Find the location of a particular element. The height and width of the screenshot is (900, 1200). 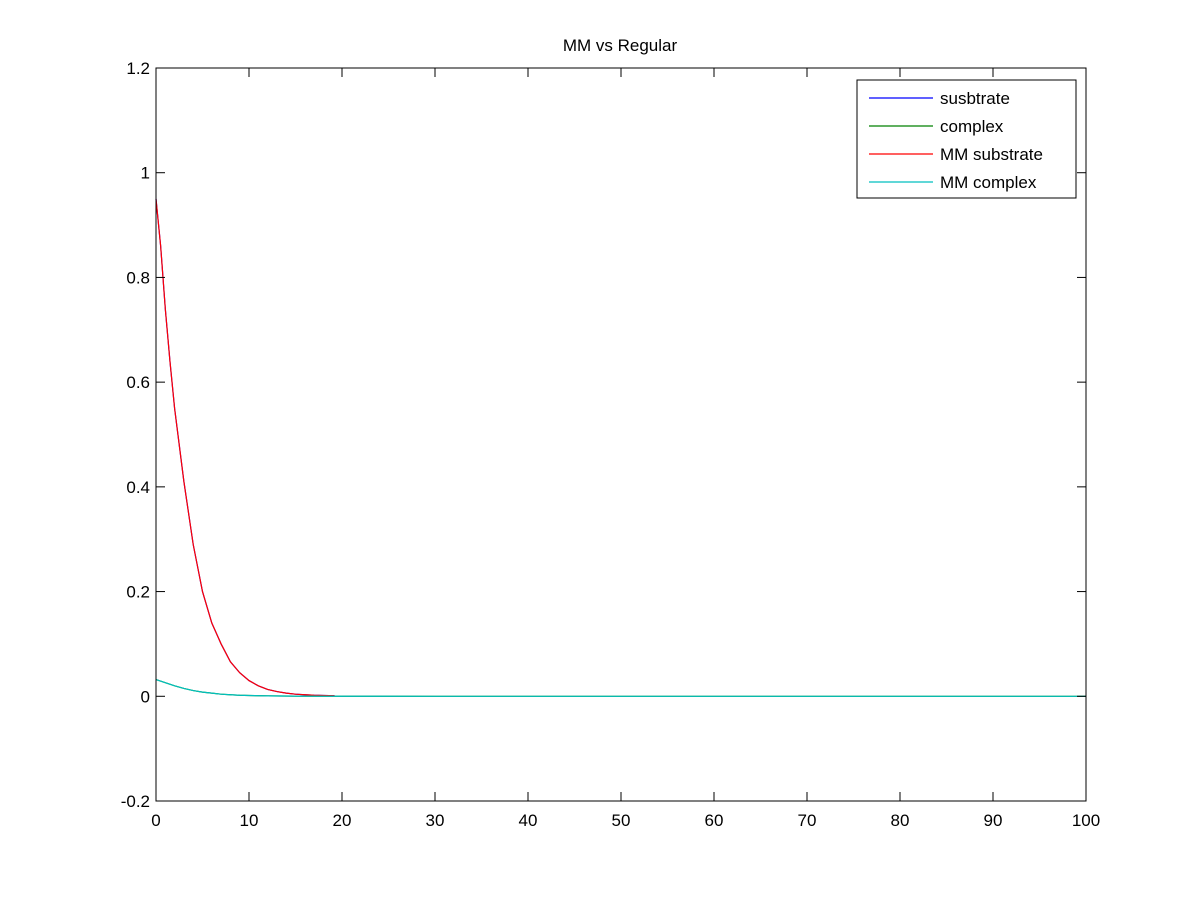

y-tick-label: 0.8 is located at coordinates (138, 277).